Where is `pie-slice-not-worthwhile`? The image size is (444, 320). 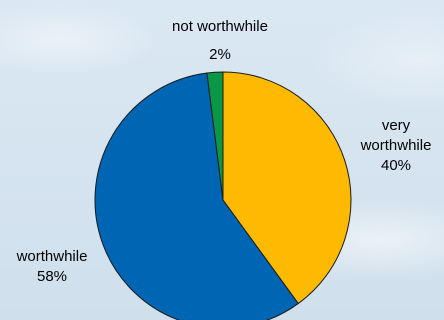
pie-slice-not-worthwhile is located at coordinates (215, 136).